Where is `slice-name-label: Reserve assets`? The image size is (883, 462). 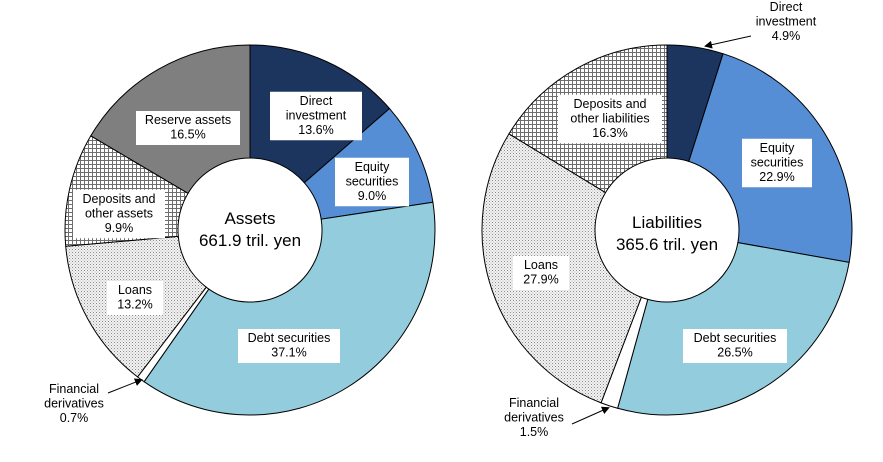
slice-name-label: Reserve assets is located at coordinates (188, 120).